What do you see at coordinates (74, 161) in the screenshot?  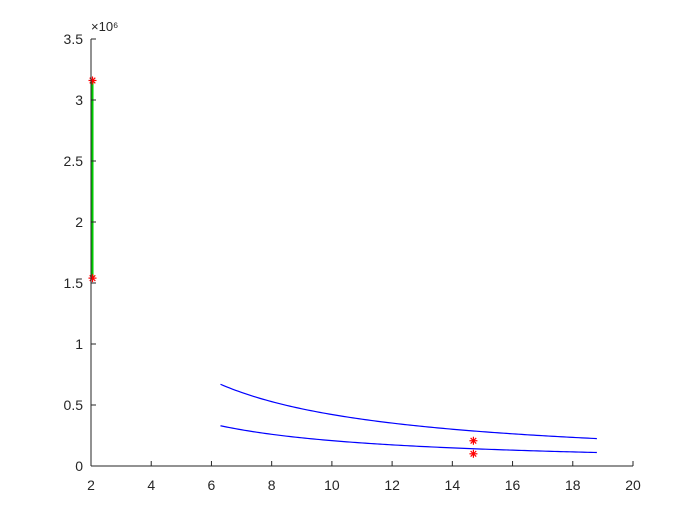 I see `y-tick-label: 2.5` at bounding box center [74, 161].